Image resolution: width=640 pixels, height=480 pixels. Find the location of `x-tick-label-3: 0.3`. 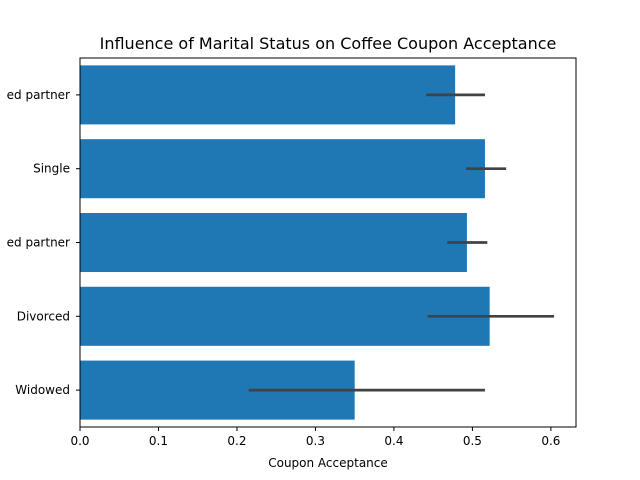

x-tick-label-3: 0.3 is located at coordinates (315, 441).